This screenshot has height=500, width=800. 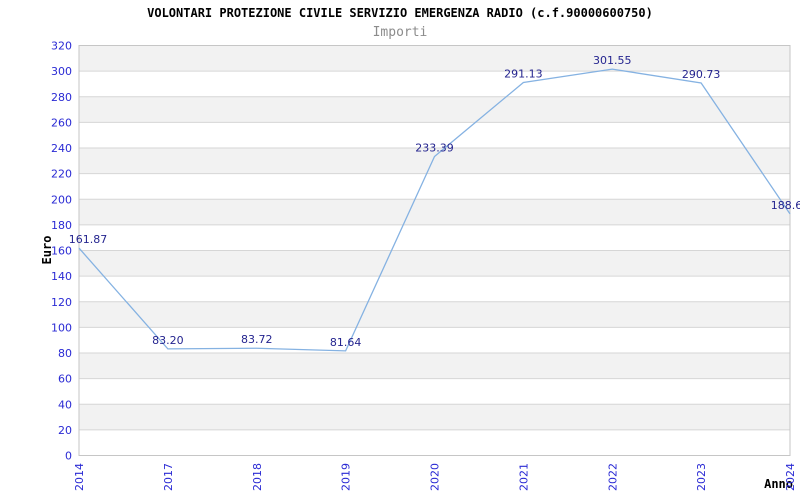 I want to click on data-point-label: 83.72, so click(x=257, y=339).